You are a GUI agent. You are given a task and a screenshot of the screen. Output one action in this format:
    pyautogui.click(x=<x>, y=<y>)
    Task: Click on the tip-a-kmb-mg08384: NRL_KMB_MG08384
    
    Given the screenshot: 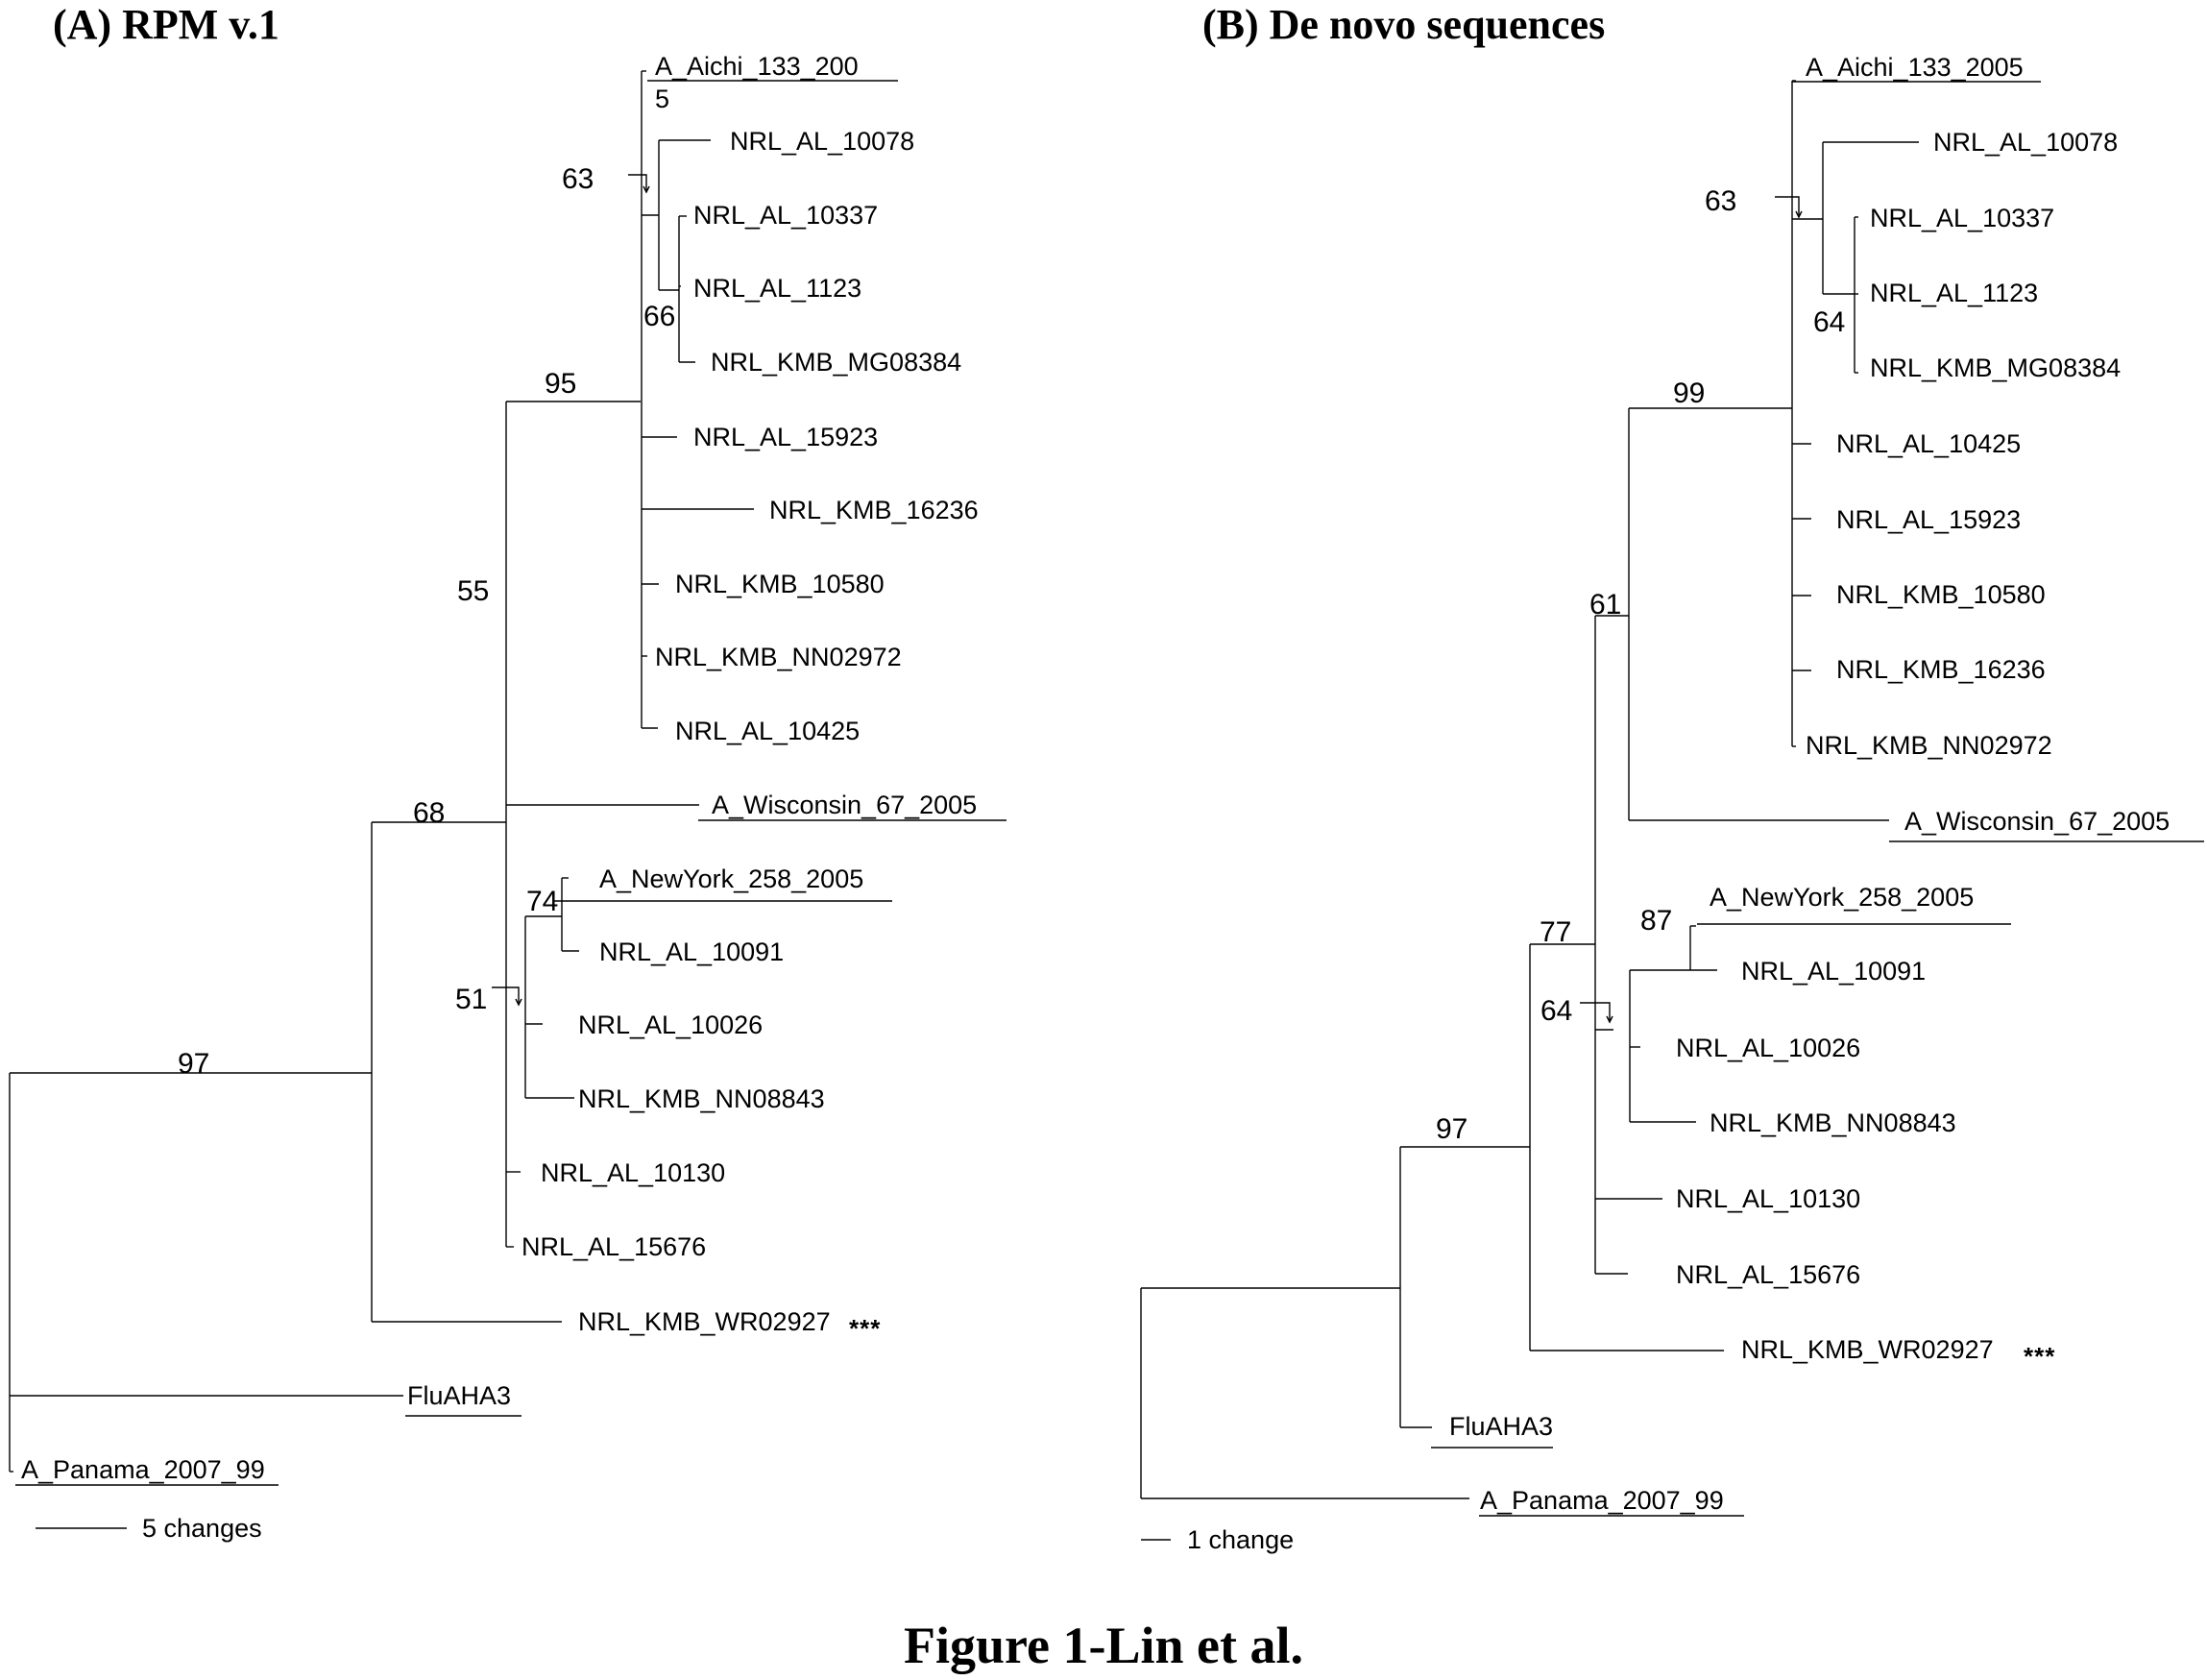 What is the action you would take?
    pyautogui.click(x=836, y=362)
    